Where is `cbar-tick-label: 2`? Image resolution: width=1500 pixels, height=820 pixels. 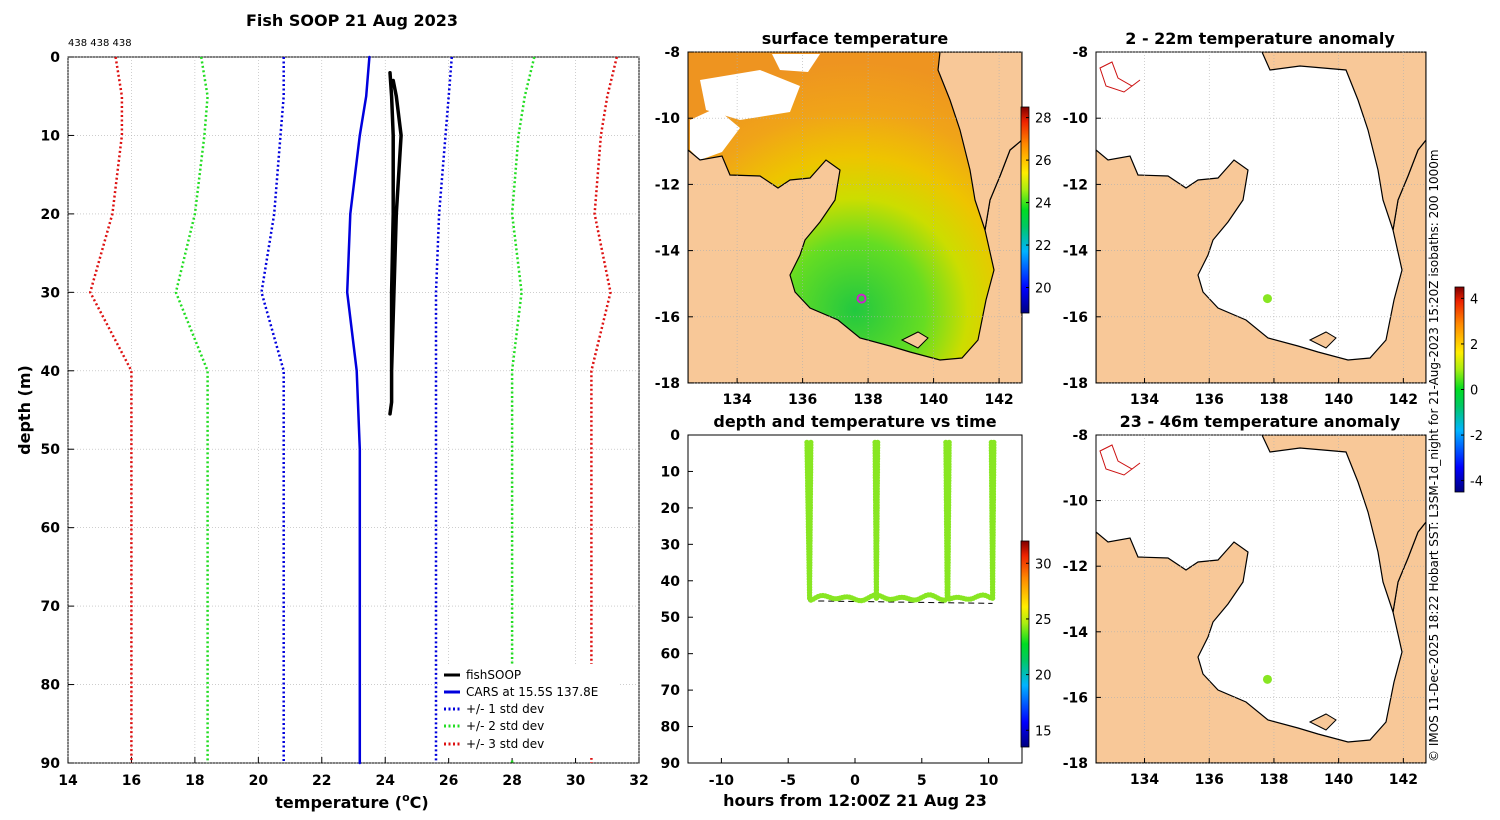
cbar-tick-label: 2 is located at coordinates (1474, 345).